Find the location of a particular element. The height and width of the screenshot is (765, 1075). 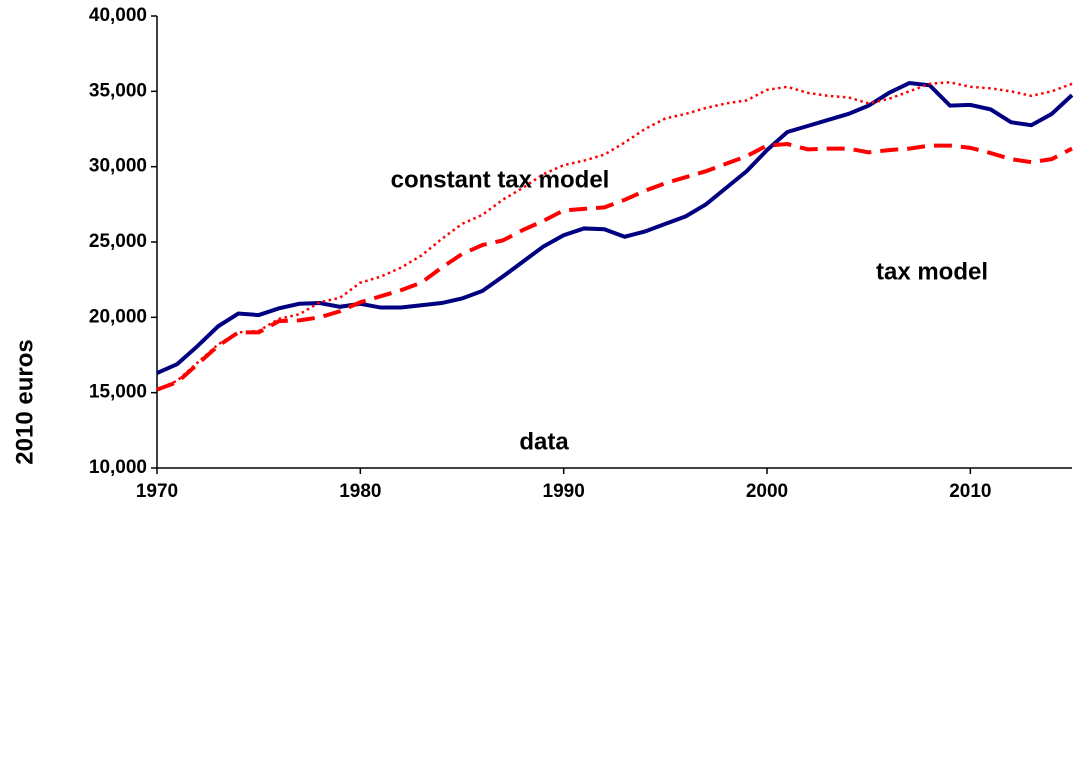

series-label: constant tax model is located at coordinates (500, 179).